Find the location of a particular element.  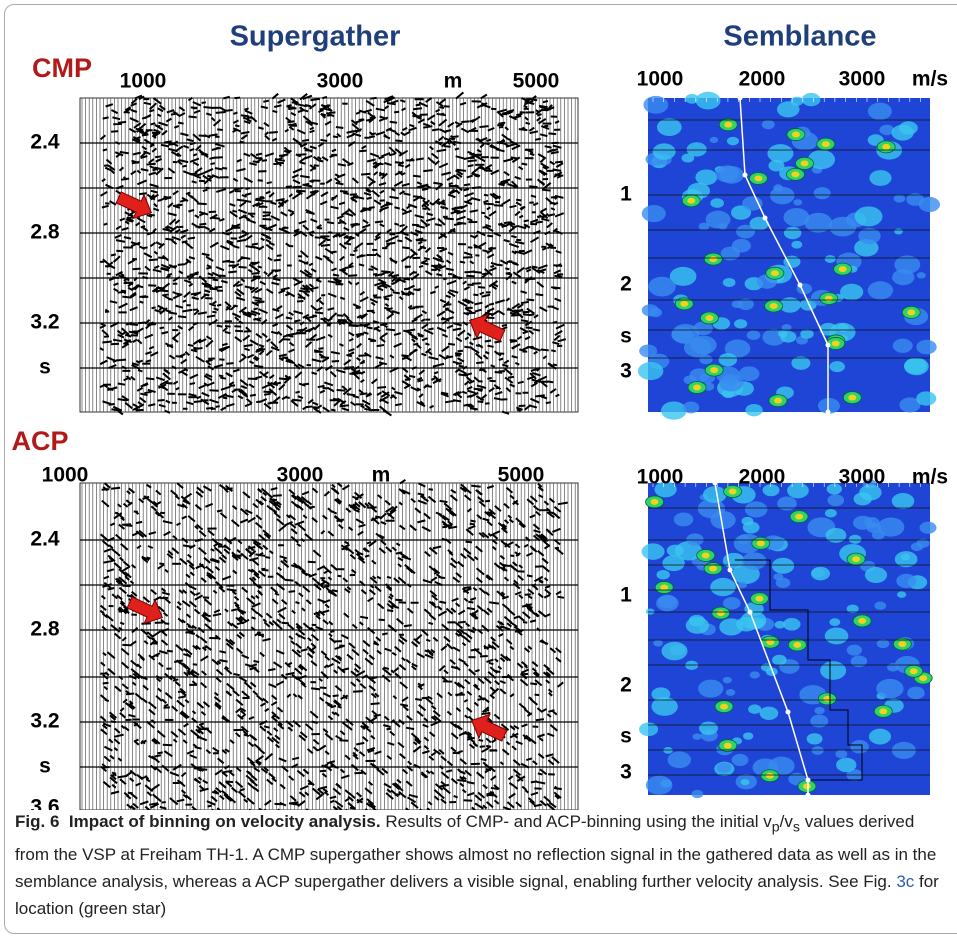

semblance-panel is located at coordinates (788, 639).